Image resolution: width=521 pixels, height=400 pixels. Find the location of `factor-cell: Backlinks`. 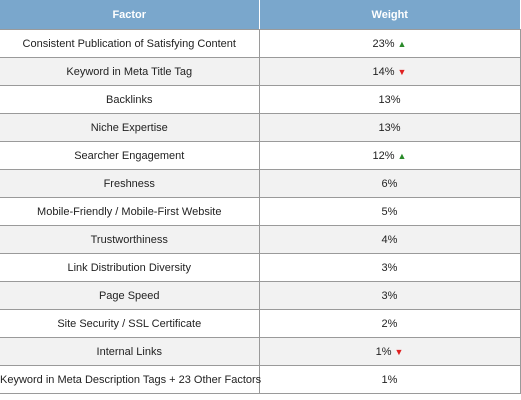

factor-cell: Backlinks is located at coordinates (130, 99).